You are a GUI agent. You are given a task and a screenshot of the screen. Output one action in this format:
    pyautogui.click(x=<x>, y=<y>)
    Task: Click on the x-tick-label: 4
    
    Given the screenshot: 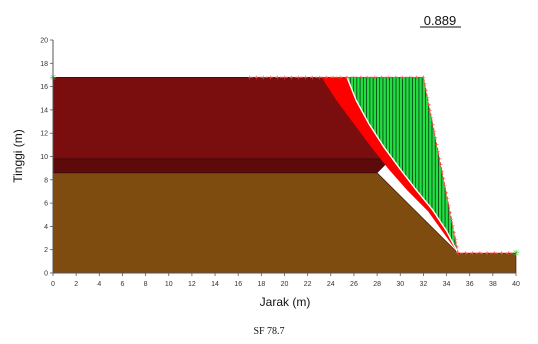 What is the action you would take?
    pyautogui.click(x=99, y=284)
    